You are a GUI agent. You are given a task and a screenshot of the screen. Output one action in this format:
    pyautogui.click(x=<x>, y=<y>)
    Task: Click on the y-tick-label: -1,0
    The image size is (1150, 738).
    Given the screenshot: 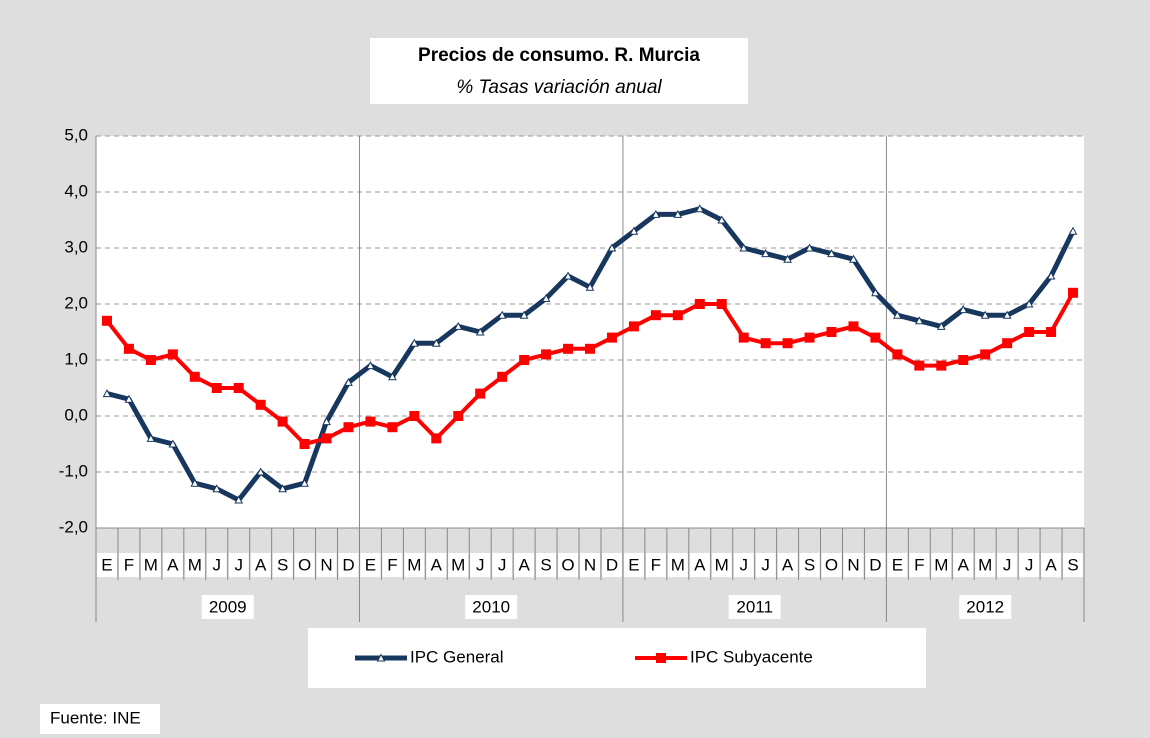 What is the action you would take?
    pyautogui.click(x=73, y=470)
    